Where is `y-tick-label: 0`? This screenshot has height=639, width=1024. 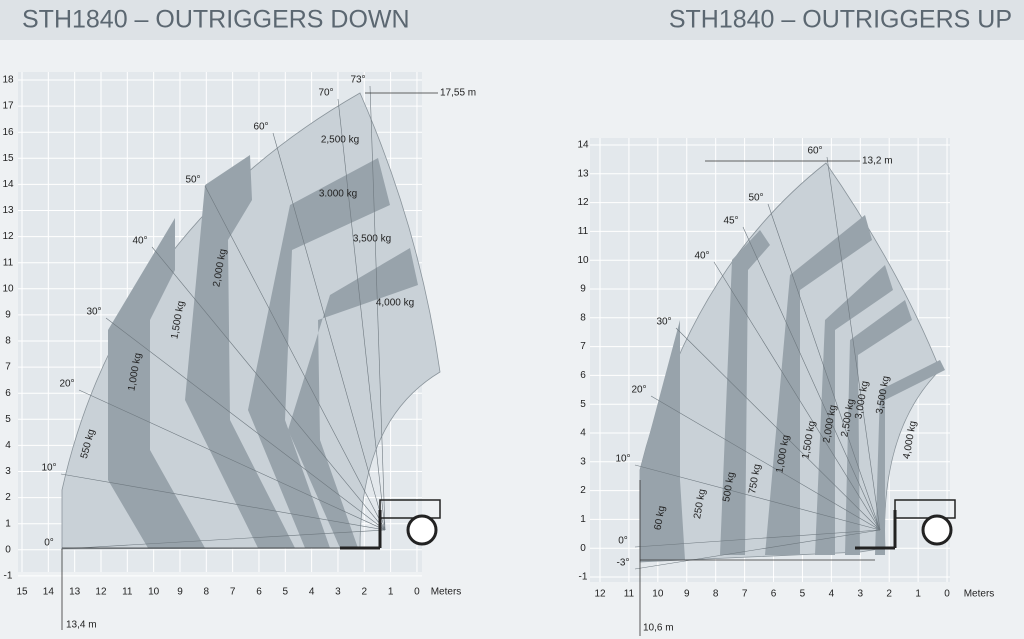
y-tick-label: 0 is located at coordinates (583, 548).